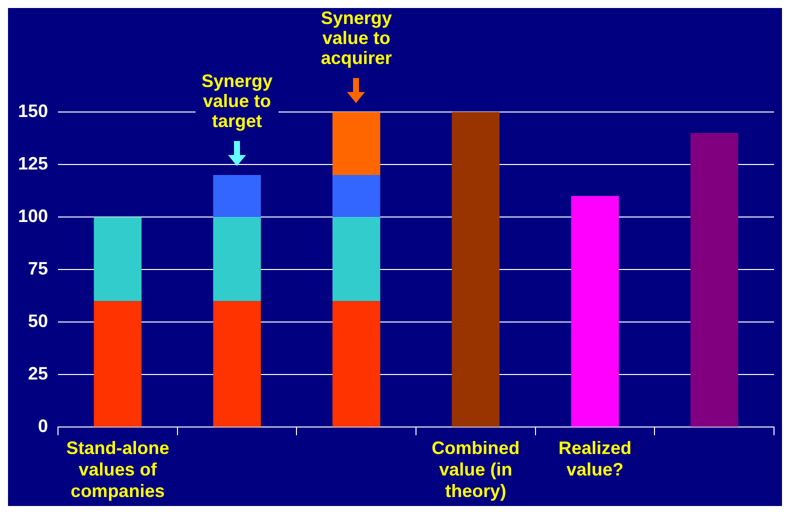 The width and height of the screenshot is (790, 514). Describe the element at coordinates (38, 321) in the screenshot. I see `y-tick-label: 50` at that location.